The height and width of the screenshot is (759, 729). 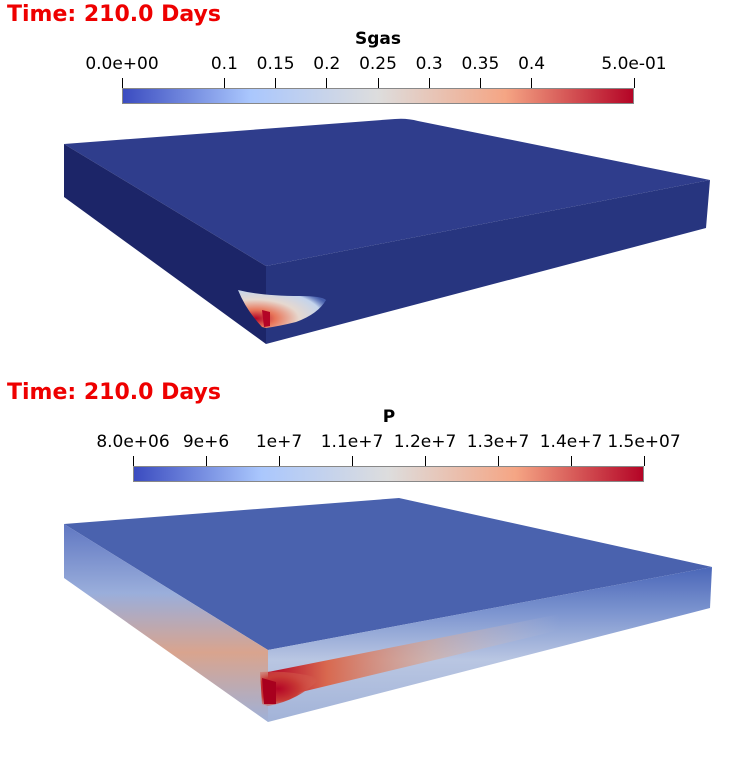 What do you see at coordinates (206, 442) in the screenshot?
I see `colorbar-tick-label: 9e+6` at bounding box center [206, 442].